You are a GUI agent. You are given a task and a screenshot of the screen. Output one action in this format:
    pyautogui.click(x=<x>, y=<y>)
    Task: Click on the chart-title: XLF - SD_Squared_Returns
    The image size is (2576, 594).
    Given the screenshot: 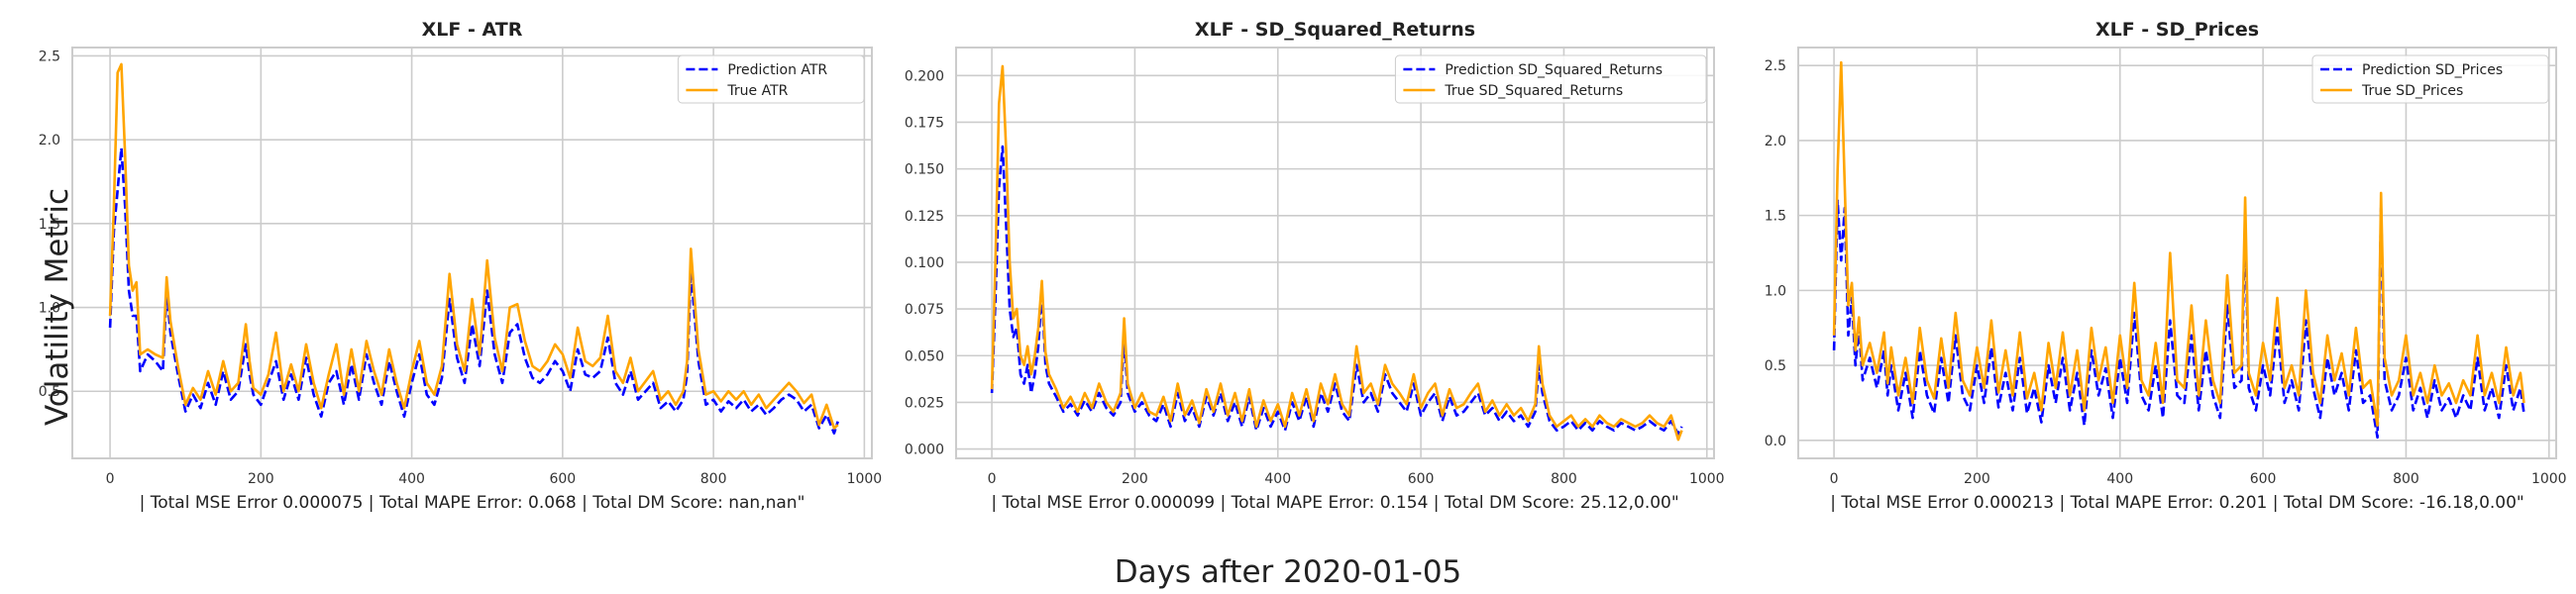 What is the action you would take?
    pyautogui.click(x=1335, y=30)
    